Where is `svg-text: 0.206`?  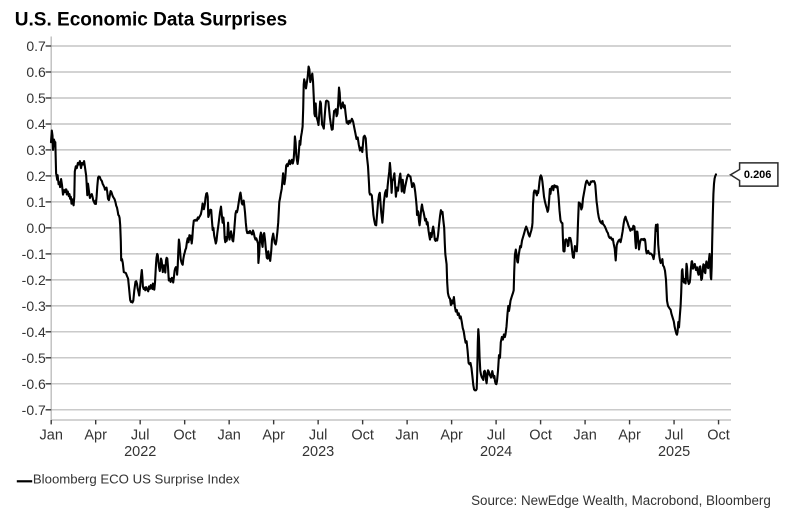
svg-text: 0.206 is located at coordinates (758, 175).